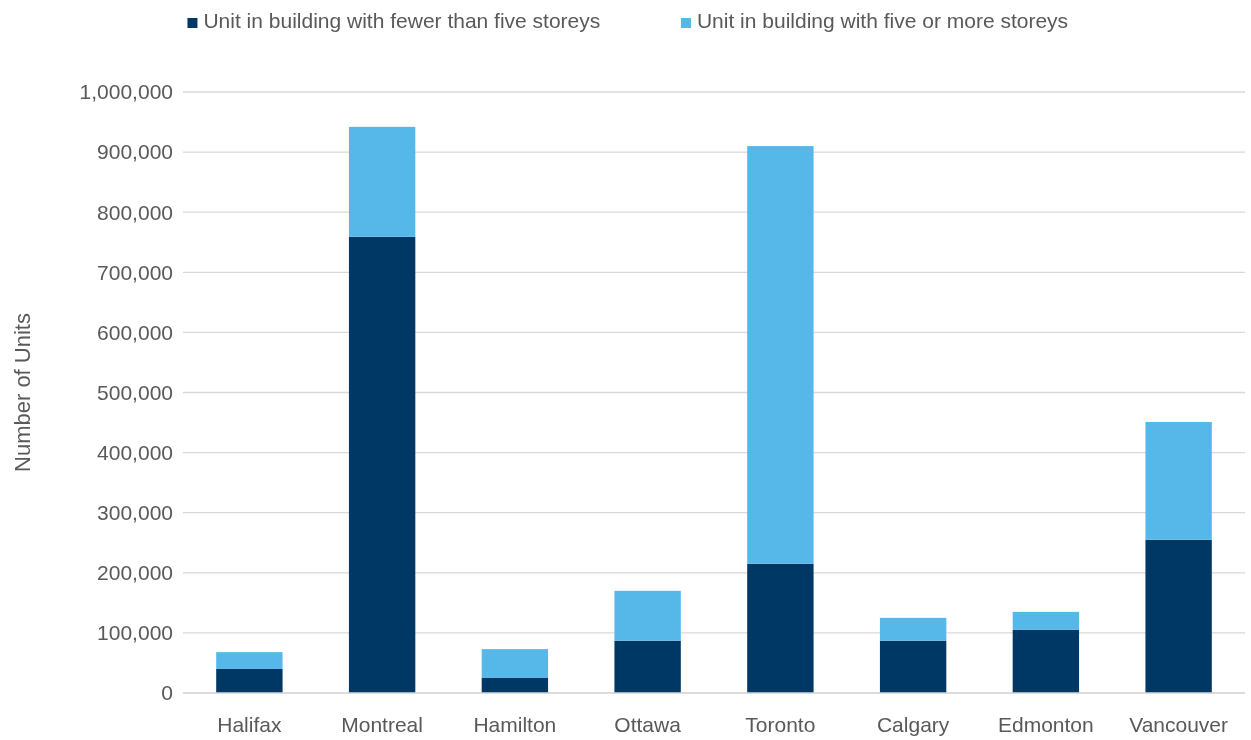 The width and height of the screenshot is (1251, 740). Describe the element at coordinates (402, 20) in the screenshot. I see `legend-label: Unit in building with fewer than five storeys` at that location.